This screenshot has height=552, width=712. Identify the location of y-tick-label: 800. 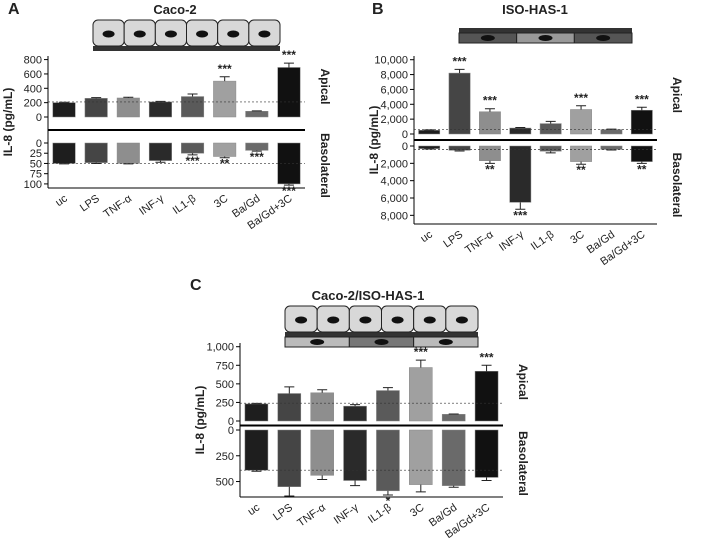
(33, 61).